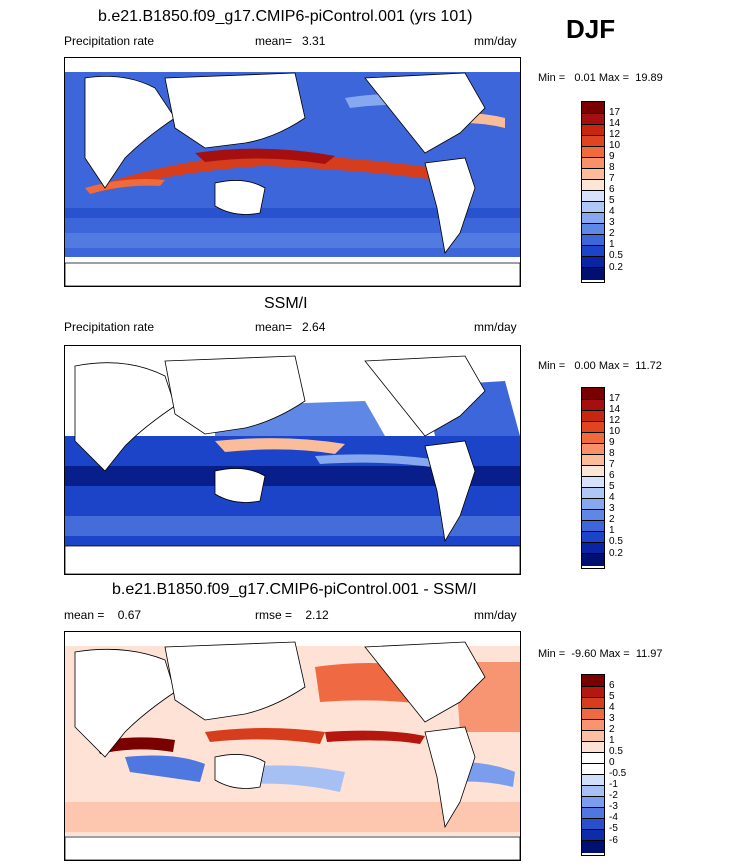 This screenshot has width=732, height=865. Describe the element at coordinates (600, 654) in the screenshot. I see `panel3-minmax: Min = -9.60 Max = 11.97` at that location.